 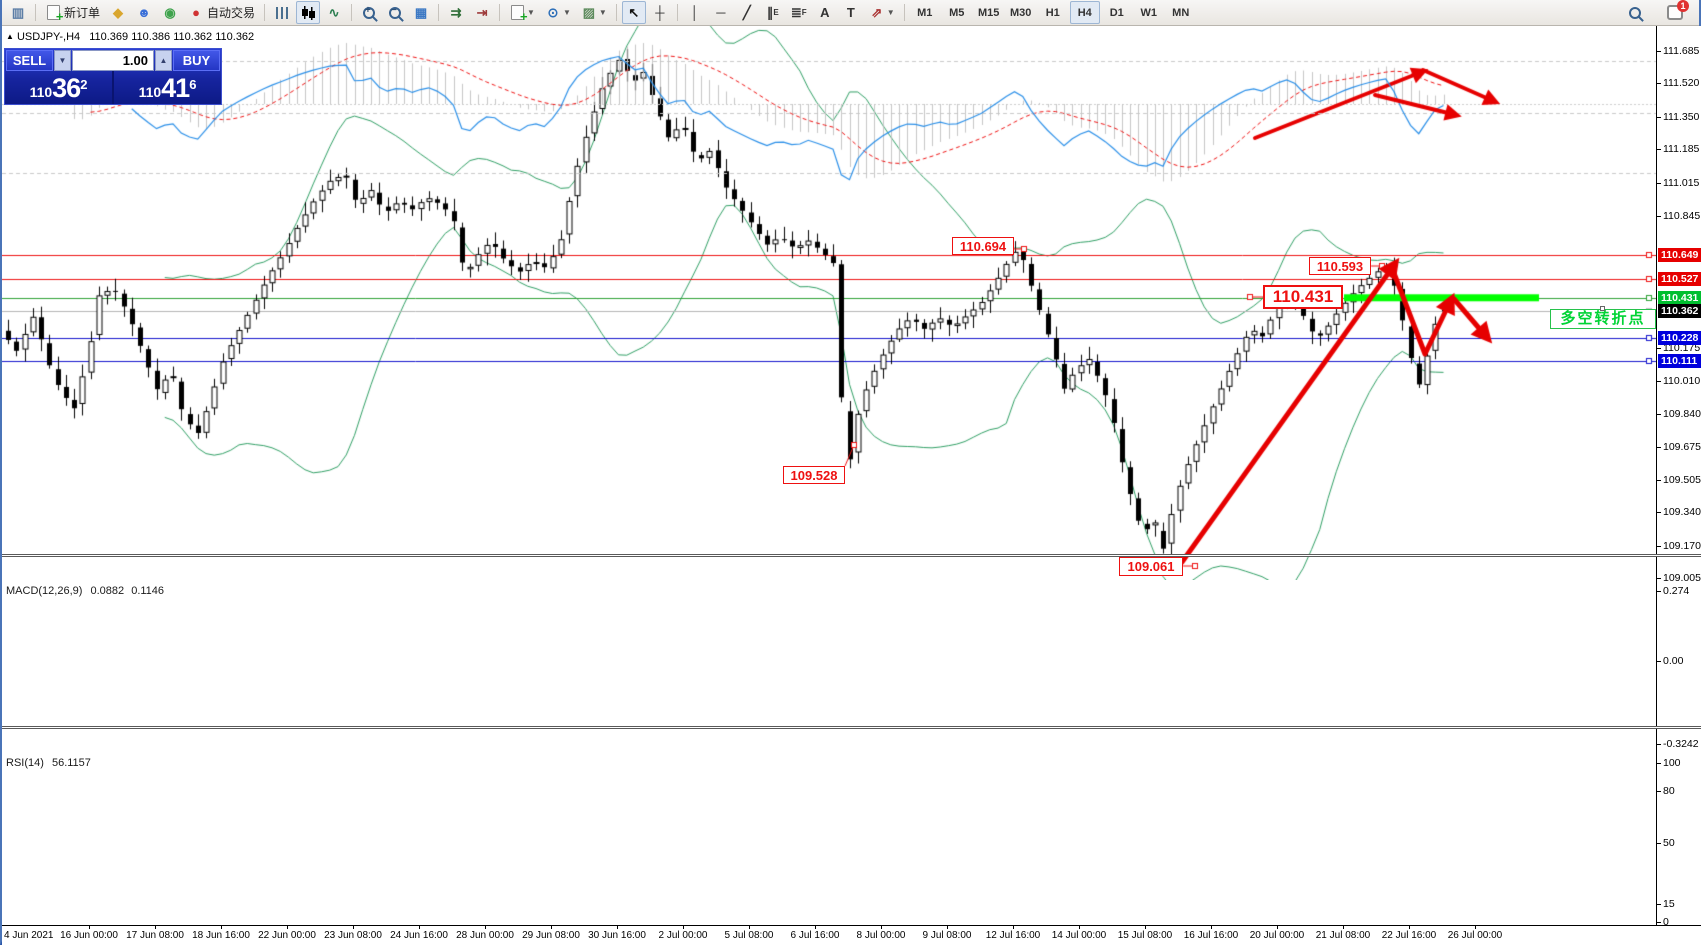 What do you see at coordinates (882, 12) in the screenshot?
I see `toolbar-button-shapes: ⇗ ▼` at bounding box center [882, 12].